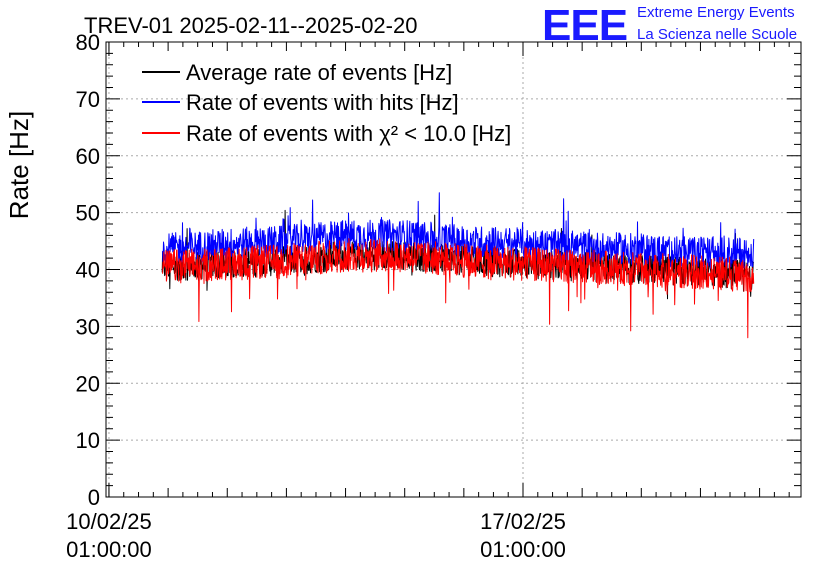  I want to click on y-tick-label: 0, so click(94, 497).